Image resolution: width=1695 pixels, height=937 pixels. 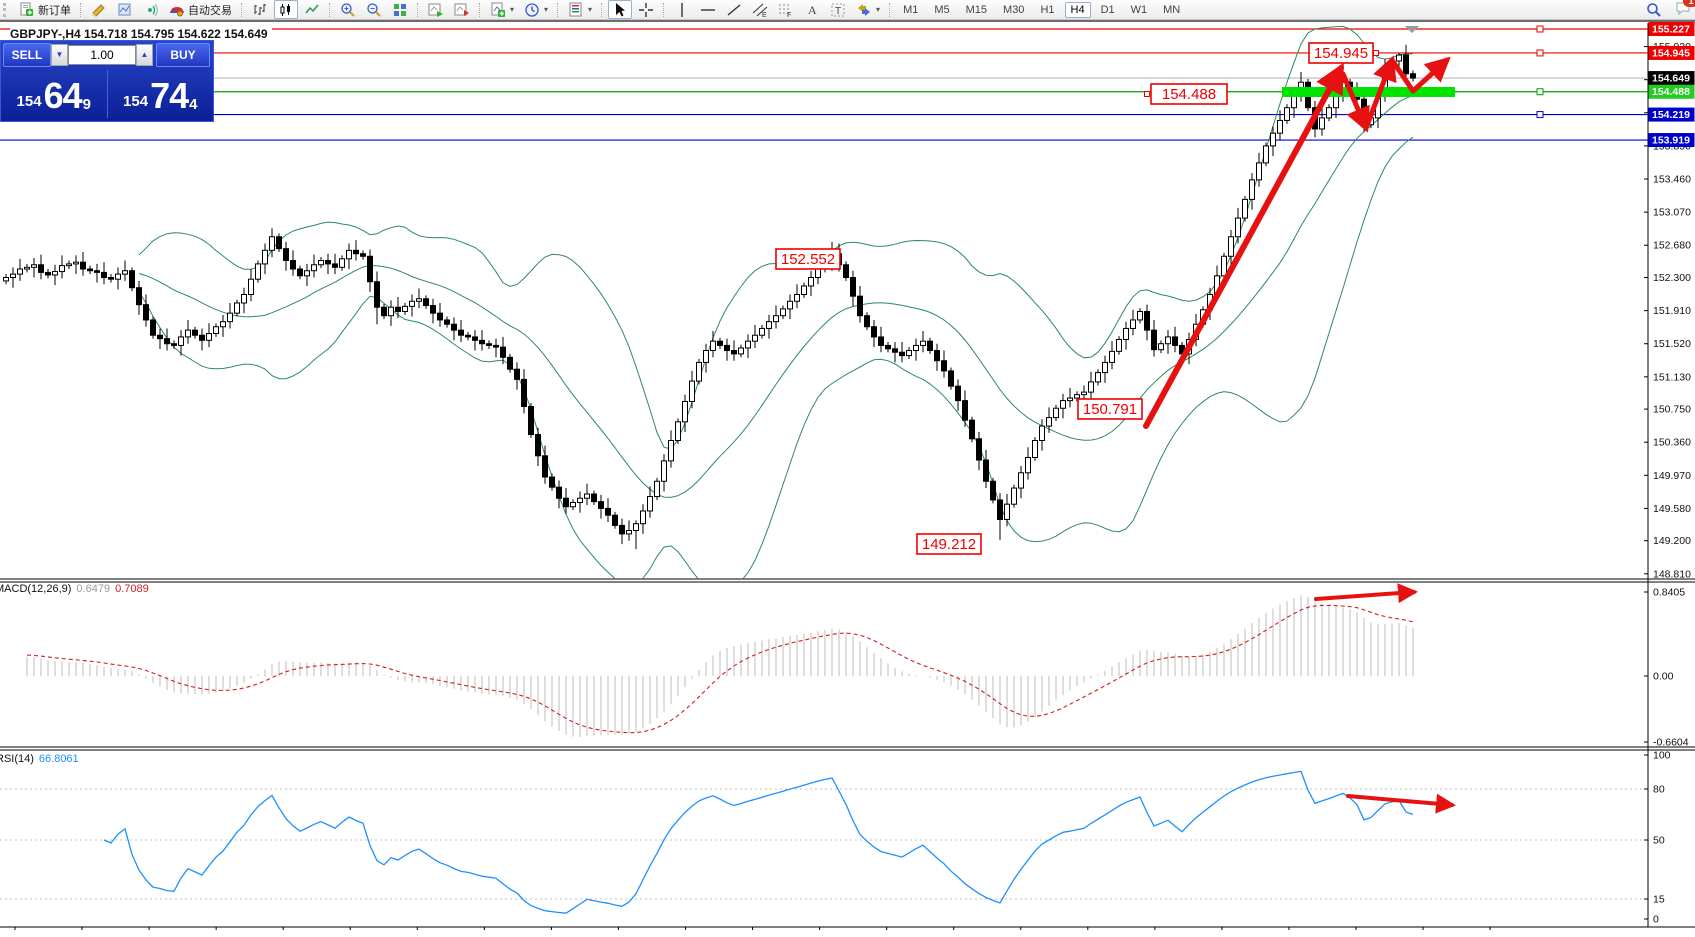 What do you see at coordinates (132, 589) in the screenshot?
I see `macd-signal-value: 0.7089` at bounding box center [132, 589].